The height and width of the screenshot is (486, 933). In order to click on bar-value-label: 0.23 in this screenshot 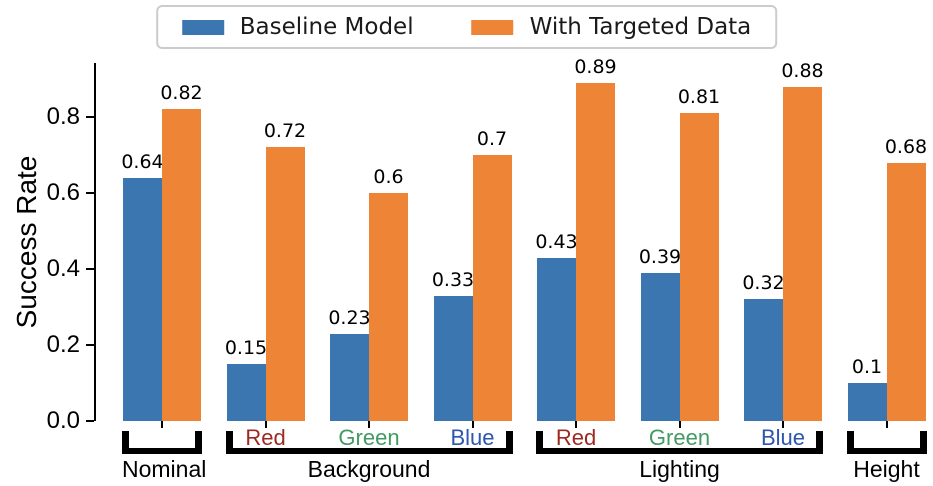, I will do `click(349, 317)`.